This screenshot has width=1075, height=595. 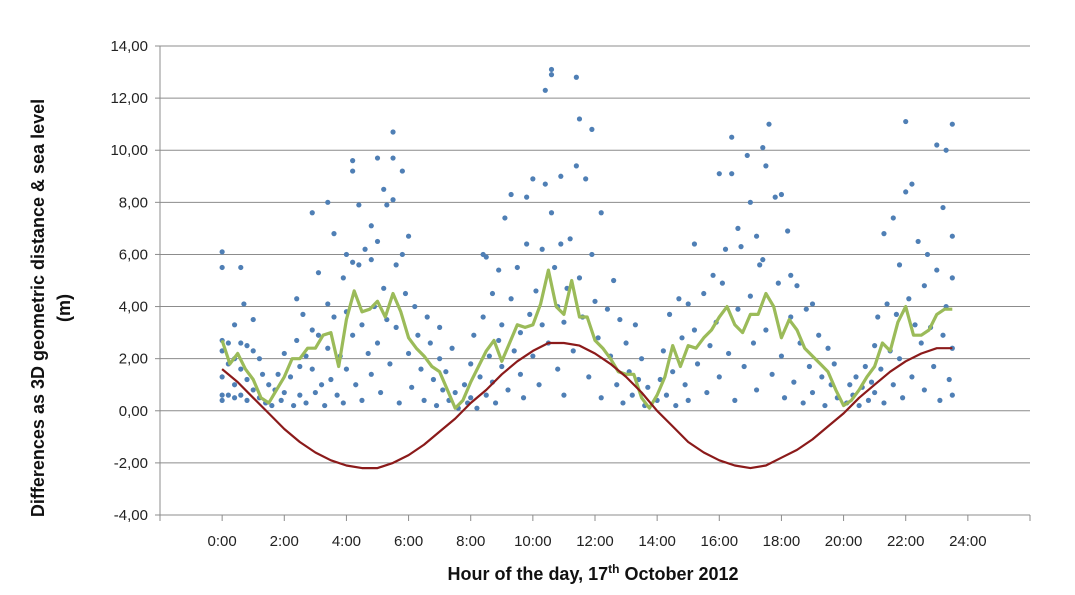 What do you see at coordinates (720, 541) in the screenshot?
I see `x-tick-label: 16:00` at bounding box center [720, 541].